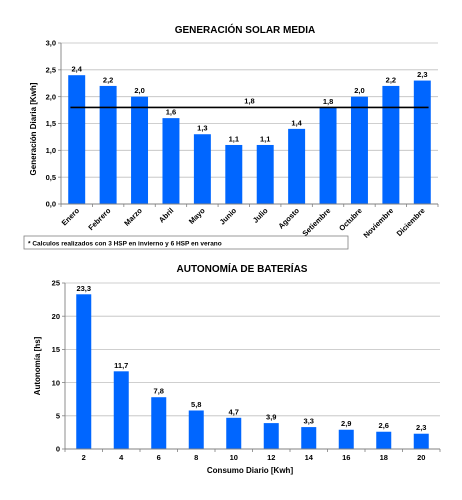 This screenshot has width=462, height=500. Describe the element at coordinates (202, 128) in the screenshot. I see `data-label: 1,3` at that location.